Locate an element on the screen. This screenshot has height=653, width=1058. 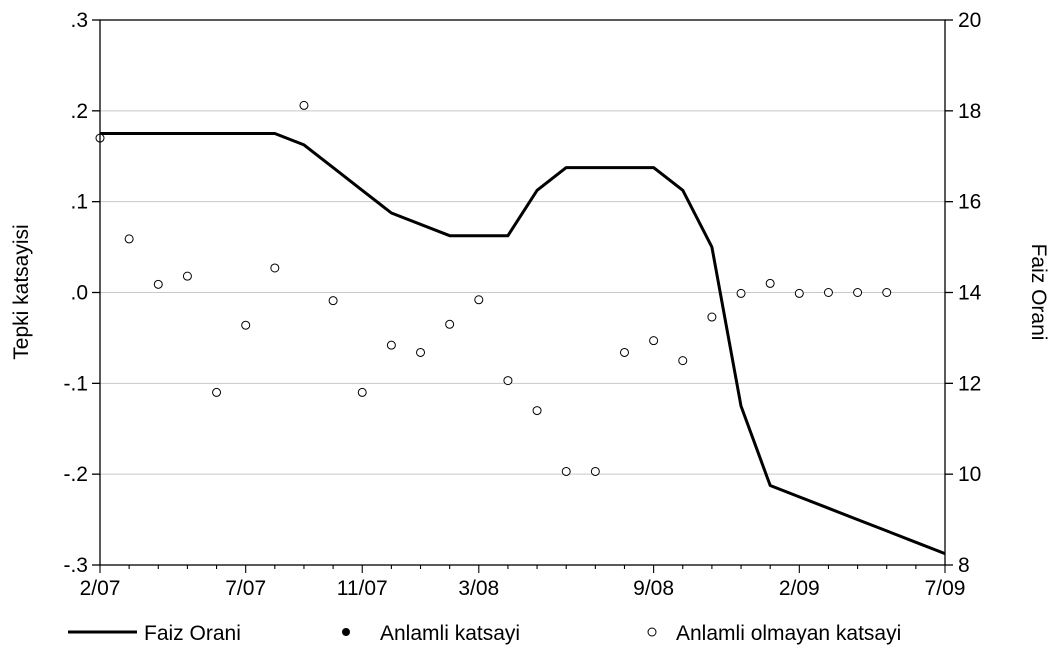
left-tick-label: .1 is located at coordinates (79, 202).